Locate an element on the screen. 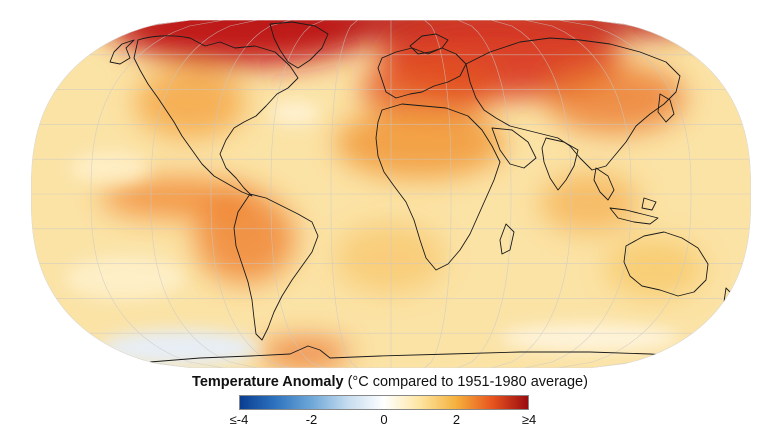 This screenshot has height=437, width=780. coastline-antarctica is located at coordinates (430, 354).